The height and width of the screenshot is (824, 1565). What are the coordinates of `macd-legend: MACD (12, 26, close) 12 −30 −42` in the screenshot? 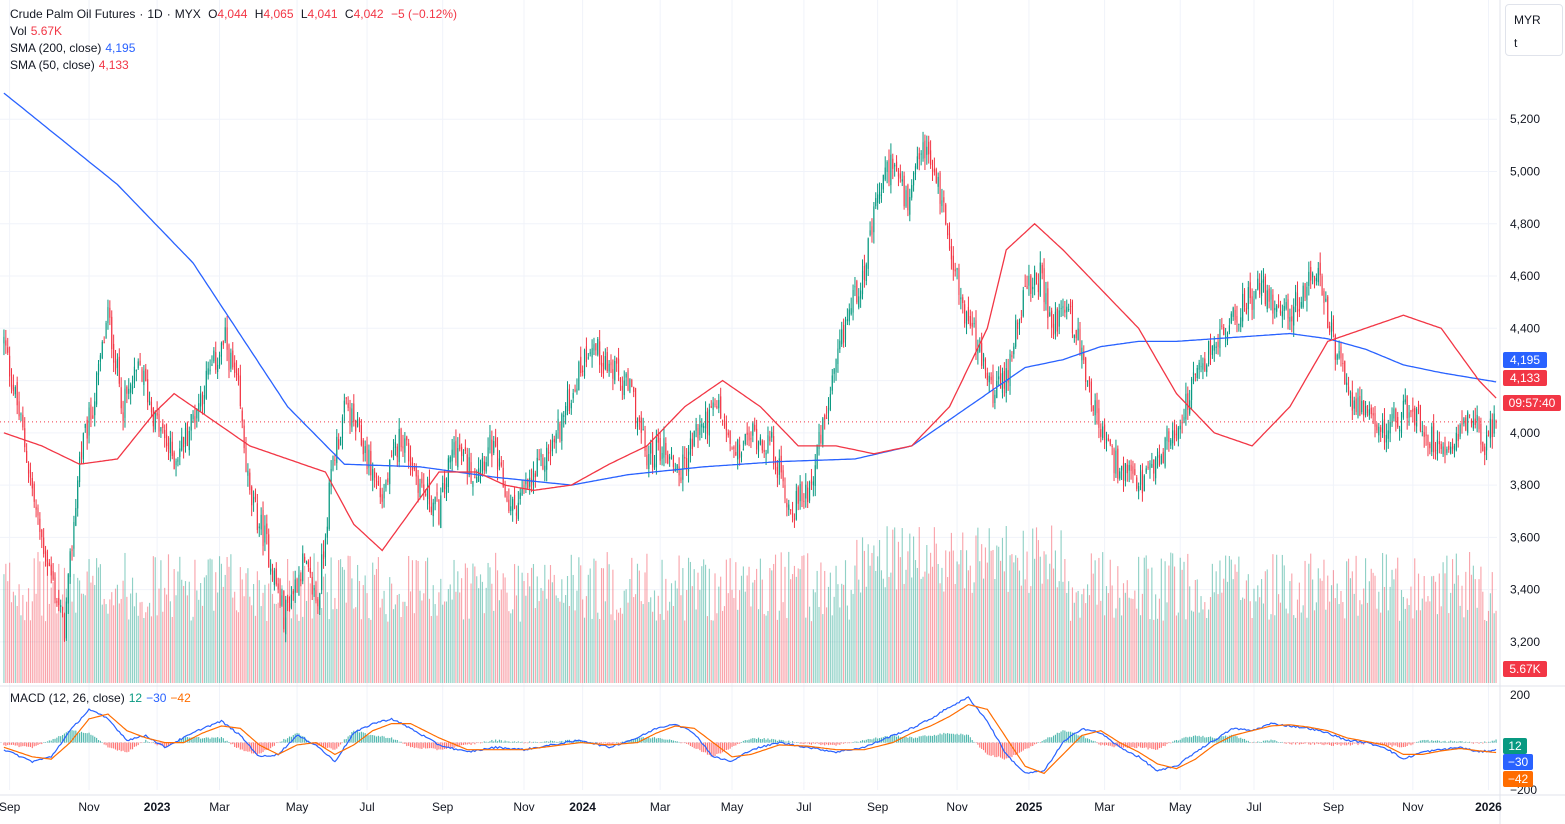 It's located at (102, 698).